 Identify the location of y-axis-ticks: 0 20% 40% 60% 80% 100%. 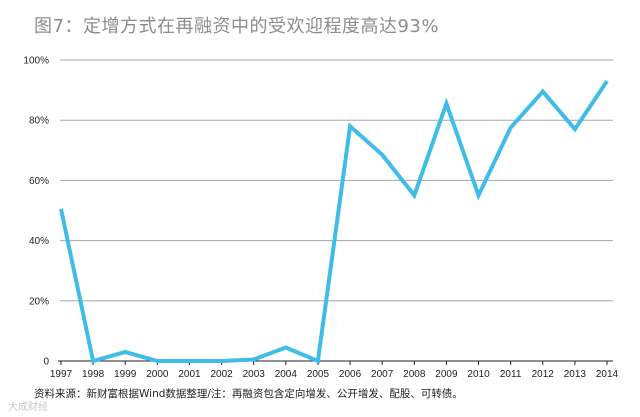
(36, 212).